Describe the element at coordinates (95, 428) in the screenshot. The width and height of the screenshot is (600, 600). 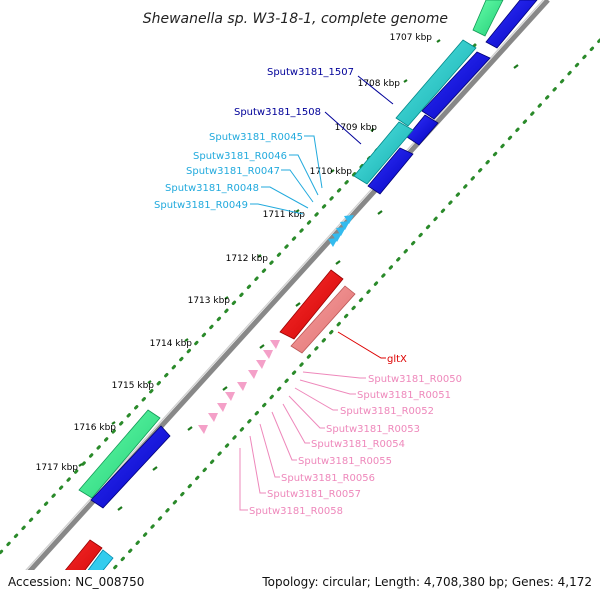
I see `kbp-label: 1716 kbp` at that location.